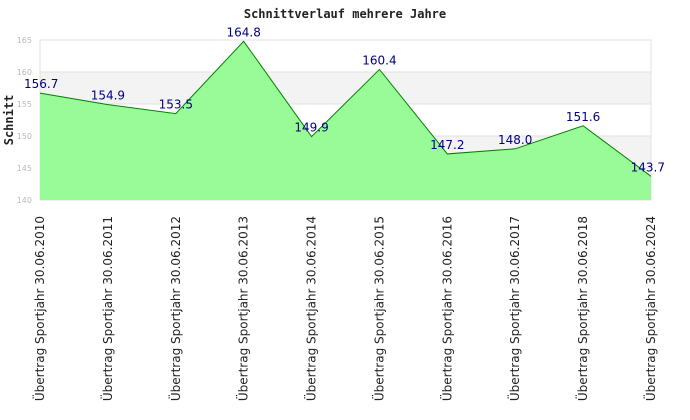 Image resolution: width=690 pixels, height=420 pixels. I want to click on data-label: 151.6, so click(583, 117).